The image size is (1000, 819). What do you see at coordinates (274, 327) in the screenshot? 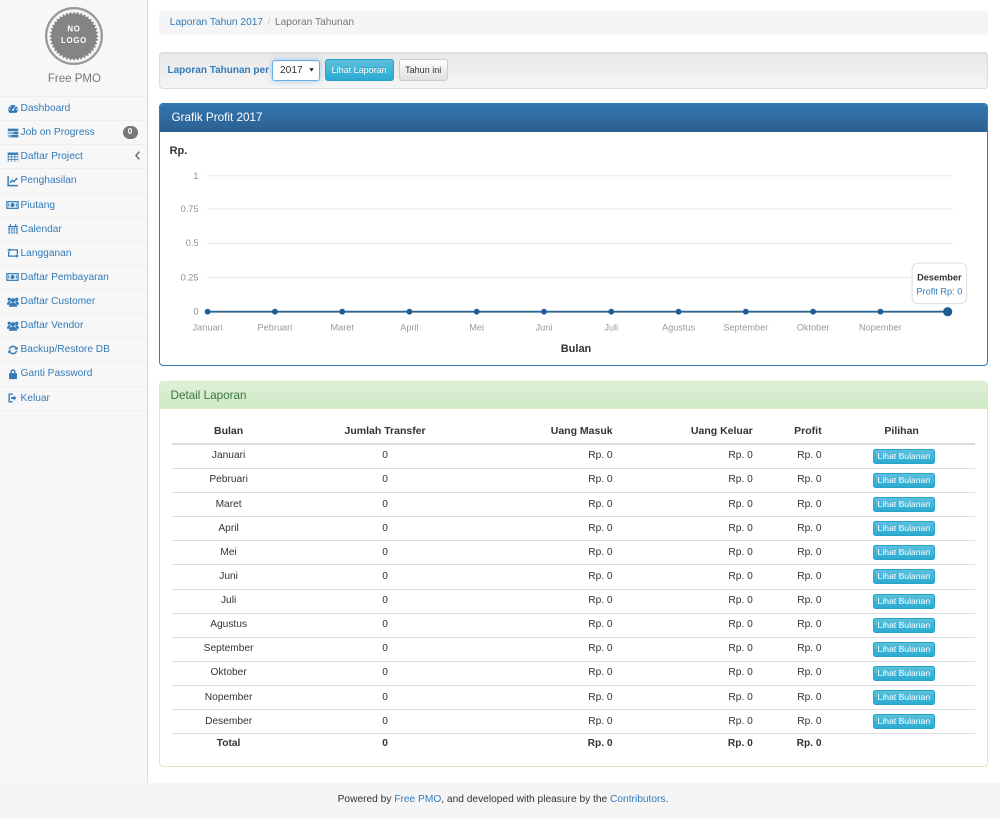
I see `svg-text: Pebruari` at bounding box center [274, 327].